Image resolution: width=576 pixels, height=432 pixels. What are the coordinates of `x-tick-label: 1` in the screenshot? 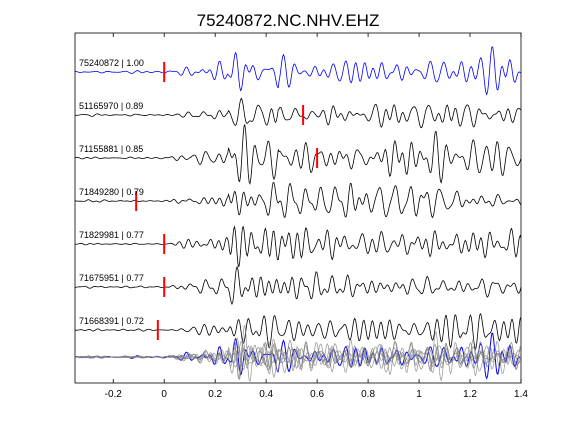 It's located at (419, 394).